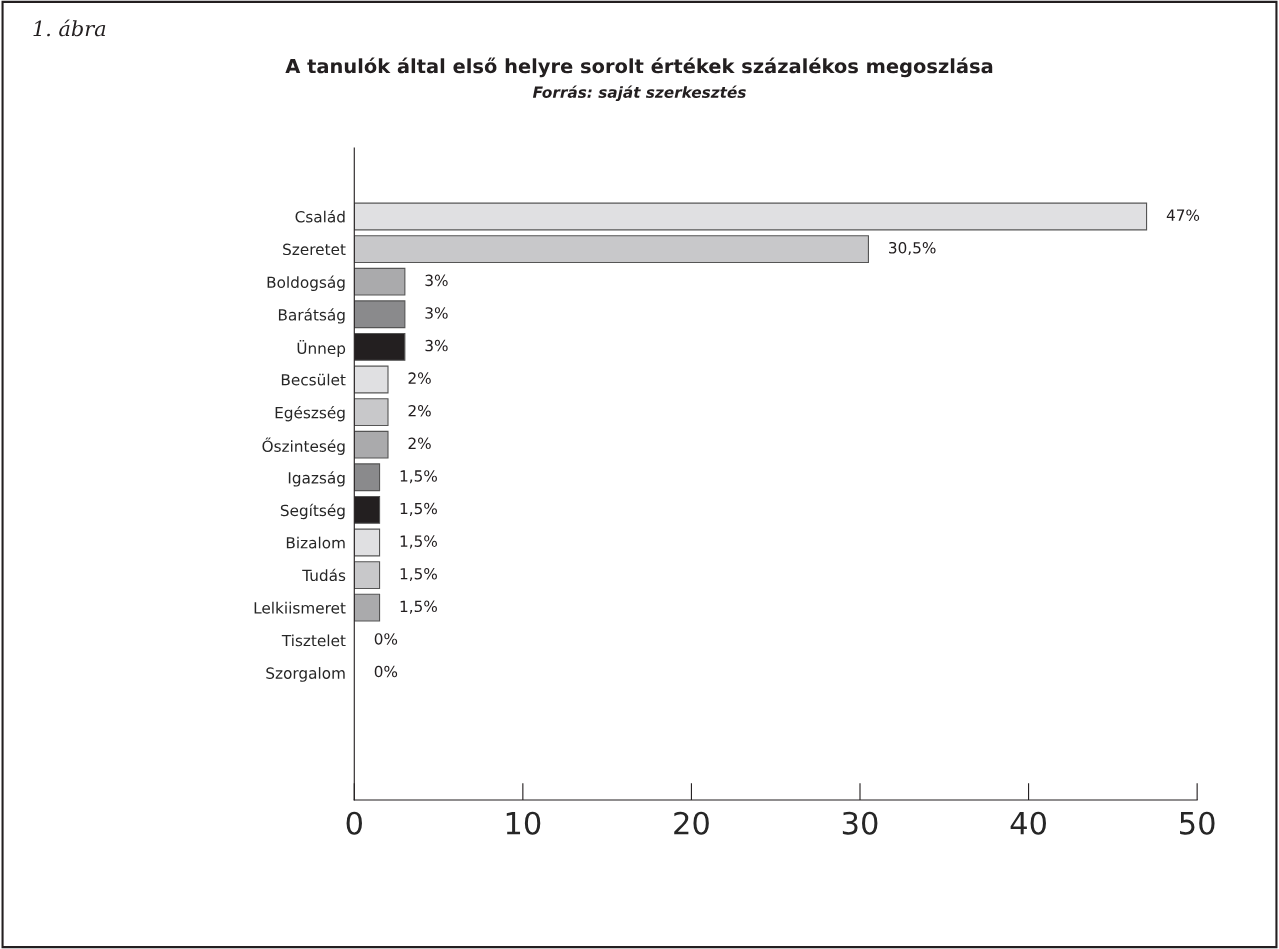 The image size is (1279, 949). What do you see at coordinates (306, 283) in the screenshot?
I see `y-tick-label: Boldogság` at bounding box center [306, 283].